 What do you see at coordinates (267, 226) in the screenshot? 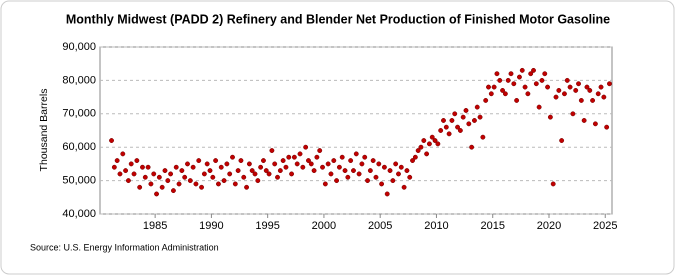
I see `x-tick-label: 1995` at bounding box center [267, 226].